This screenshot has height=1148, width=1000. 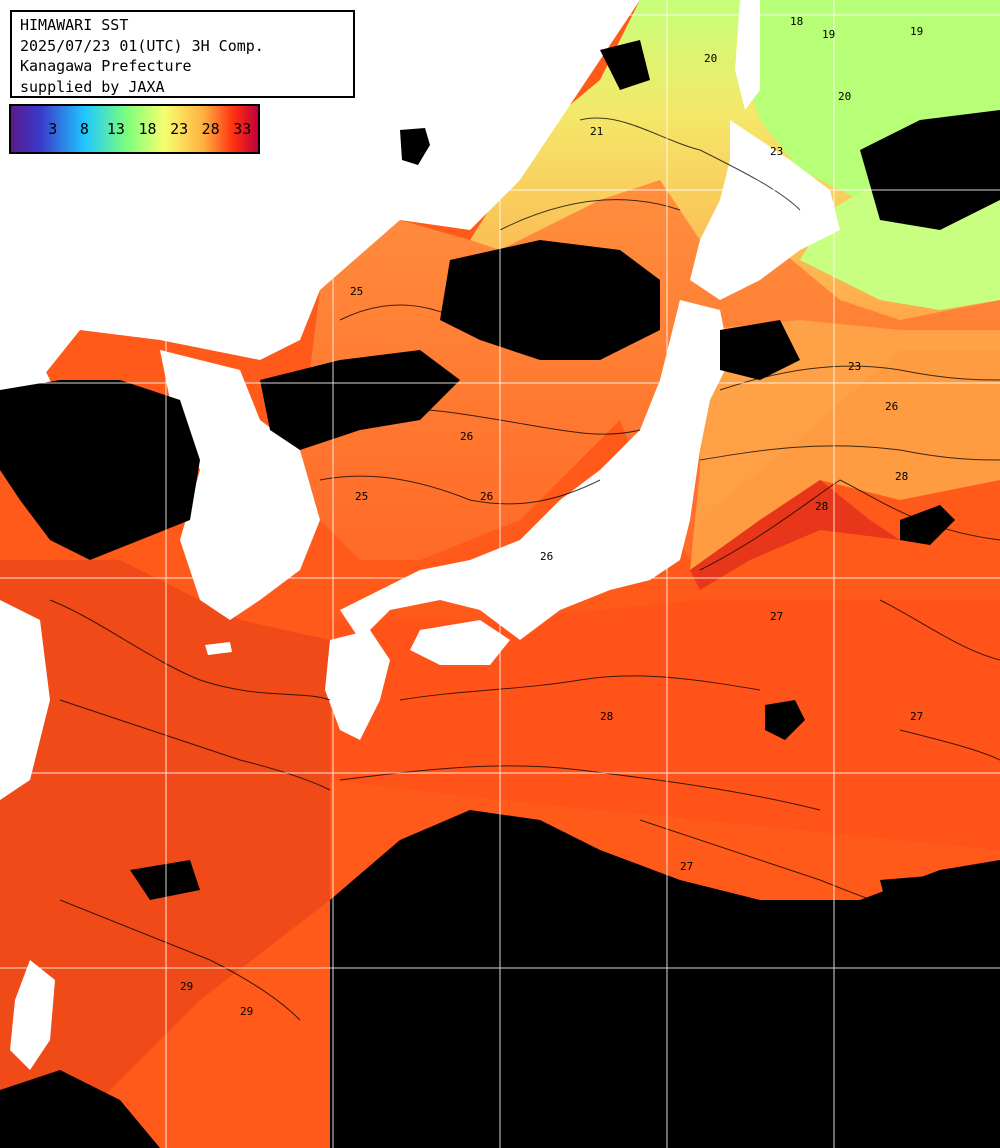 I want to click on legend-tick: 13, so click(x=115, y=129).